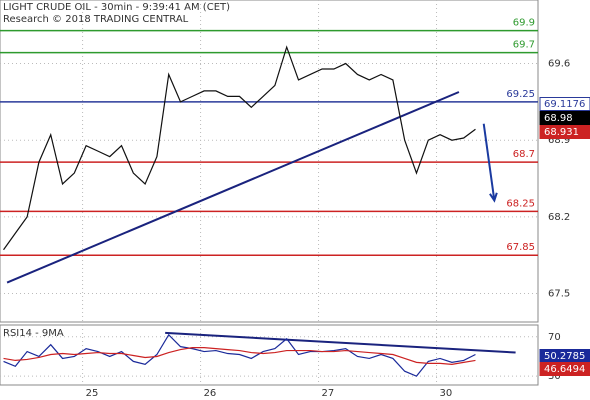 Image resolution: width=590 pixels, height=400 pixels. I want to click on chart-subtitle: Research © 2018 TRADING CENTRAL, so click(96, 19).